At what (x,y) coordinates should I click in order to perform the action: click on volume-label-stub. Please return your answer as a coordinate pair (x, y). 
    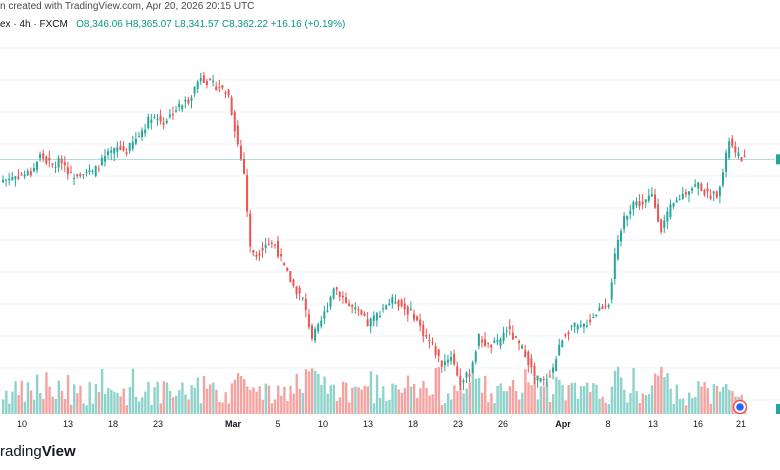
    Looking at the image, I should click on (778, 409).